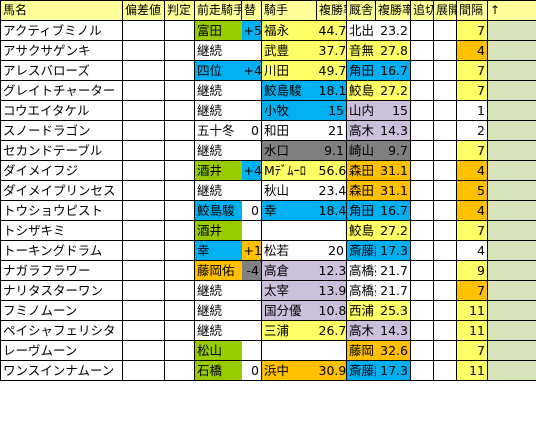  Describe the element at coordinates (393, 190) in the screenshot. I see `stable-rate-cell: 31.1` at that location.